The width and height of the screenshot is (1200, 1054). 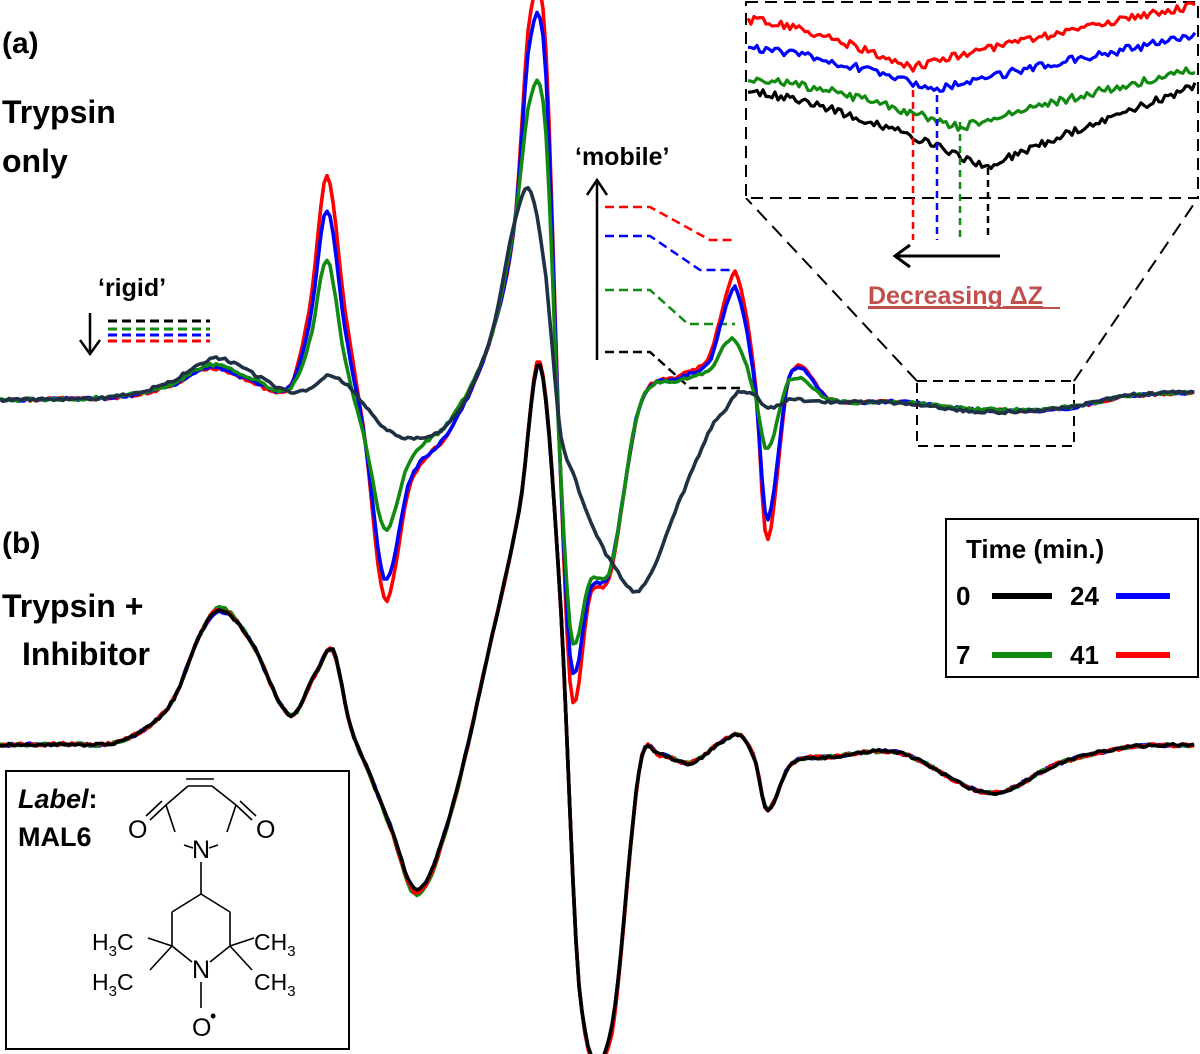 What do you see at coordinates (275, 984) in the screenshot?
I see `group-right-lower: CH3` at bounding box center [275, 984].